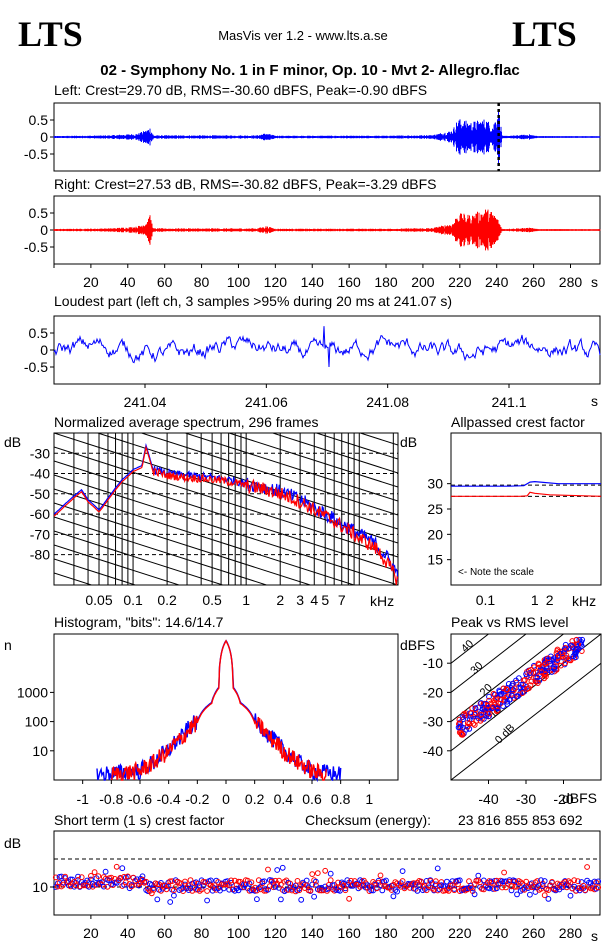  Describe the element at coordinates (186, 422) in the screenshot. I see `spectrum-title: Normalized average spectrum, 296 frames` at that location.